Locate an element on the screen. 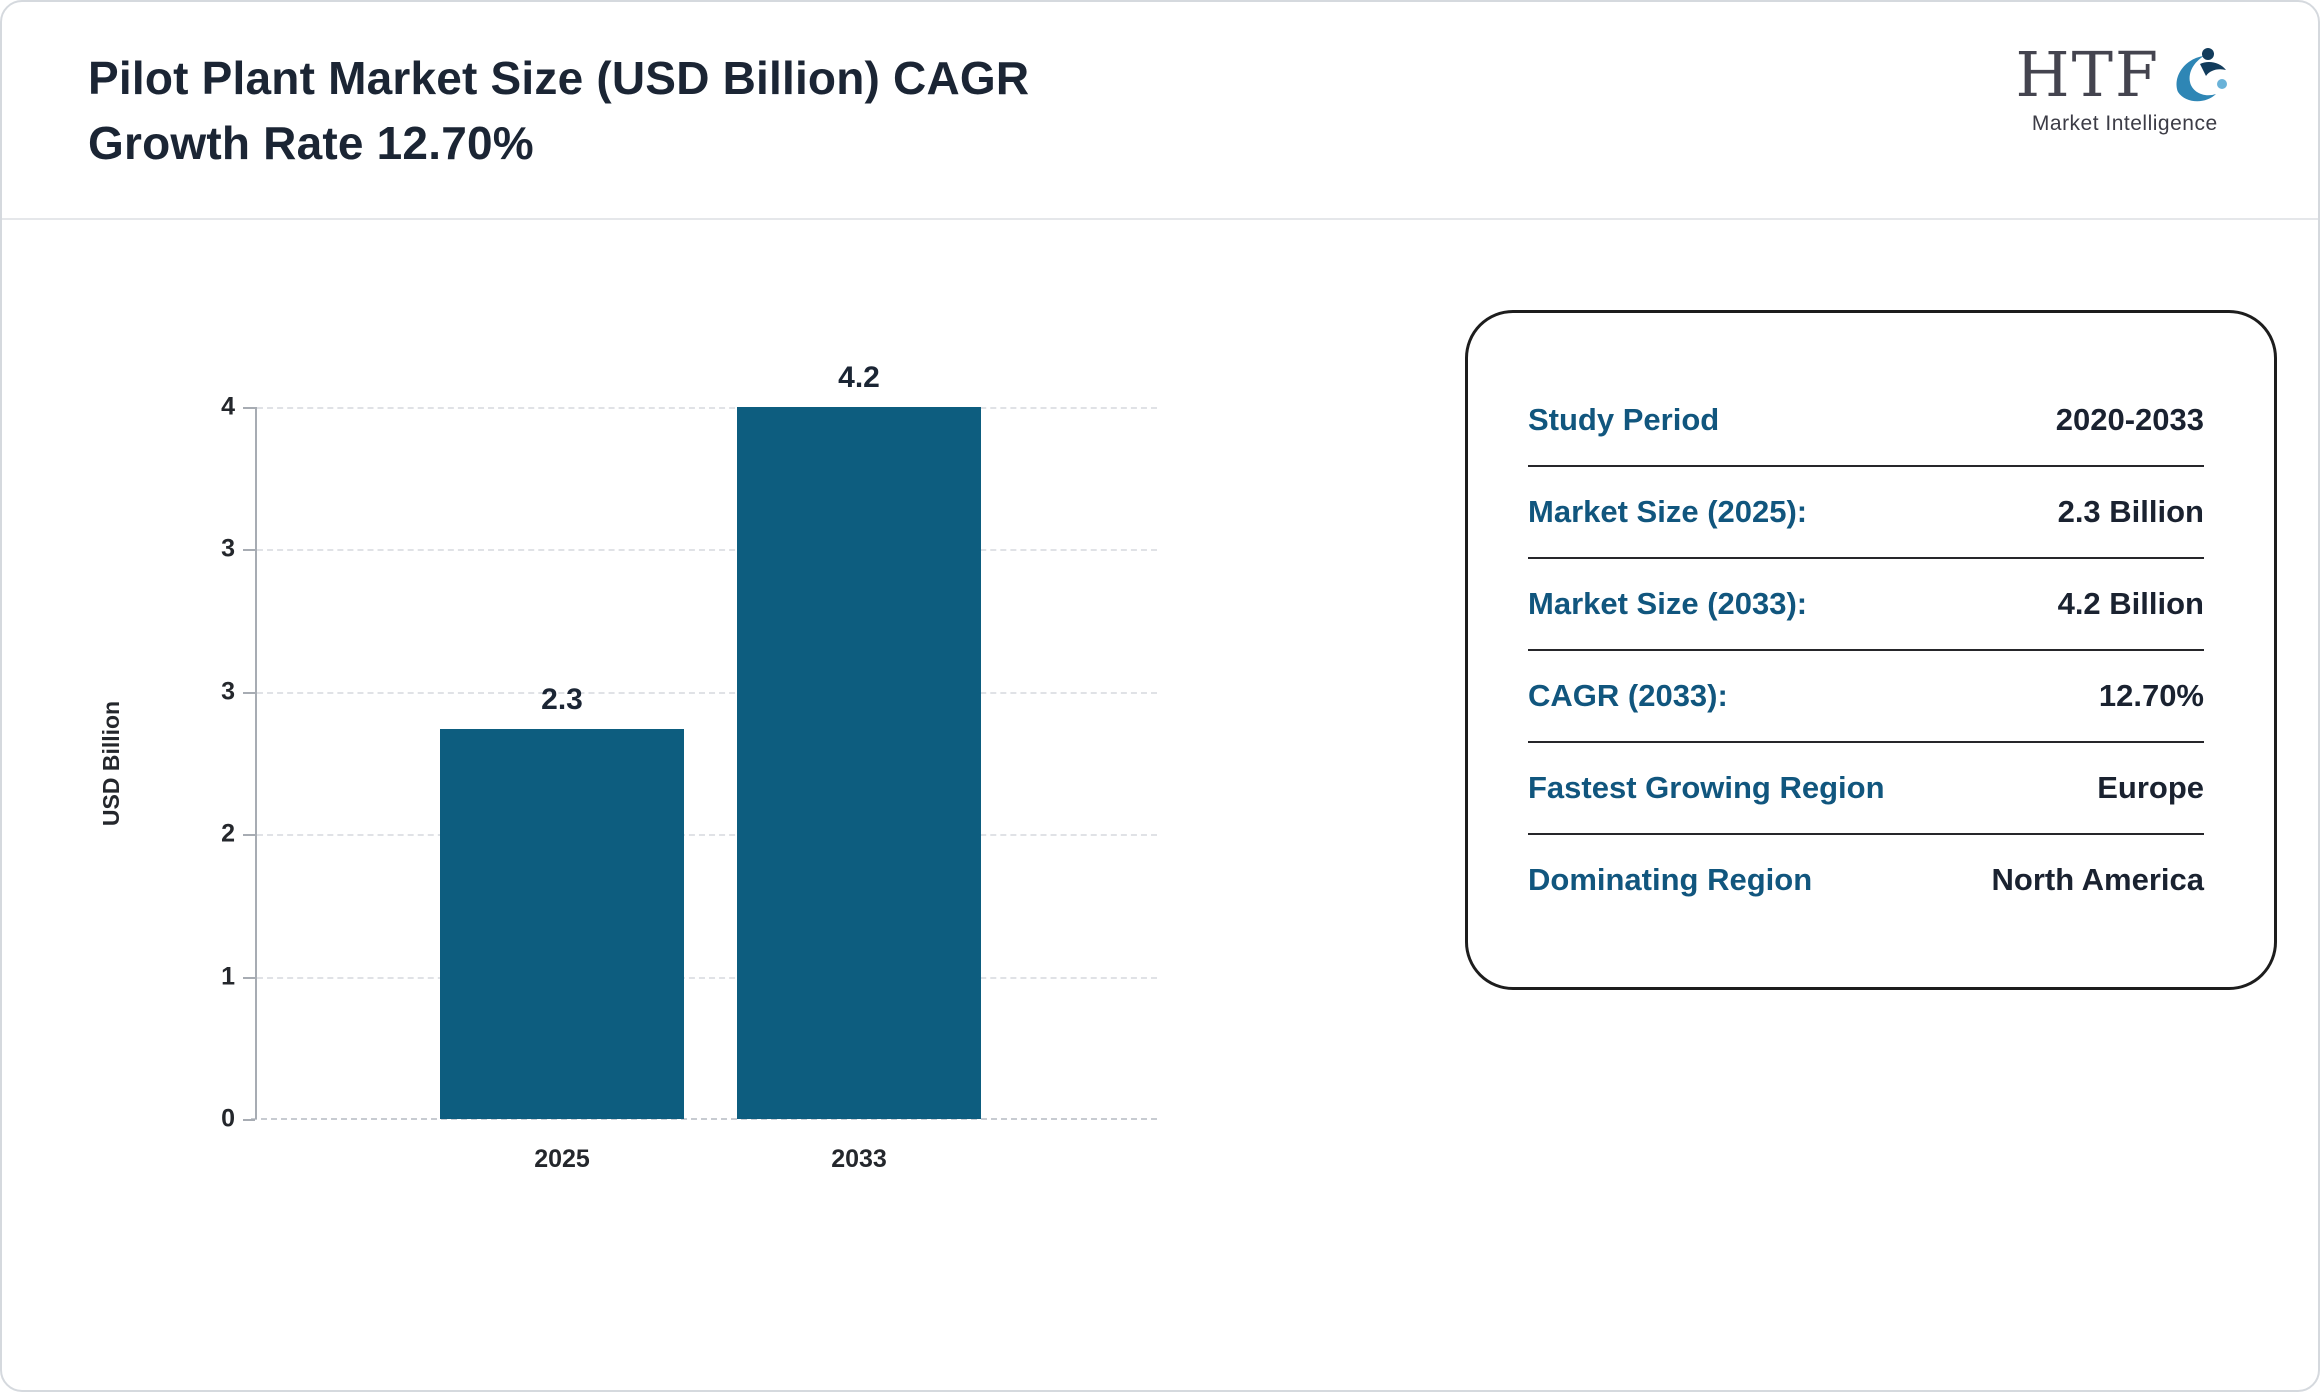  htf-logo-subtext: Market Intelligence is located at coordinates (2124, 123).